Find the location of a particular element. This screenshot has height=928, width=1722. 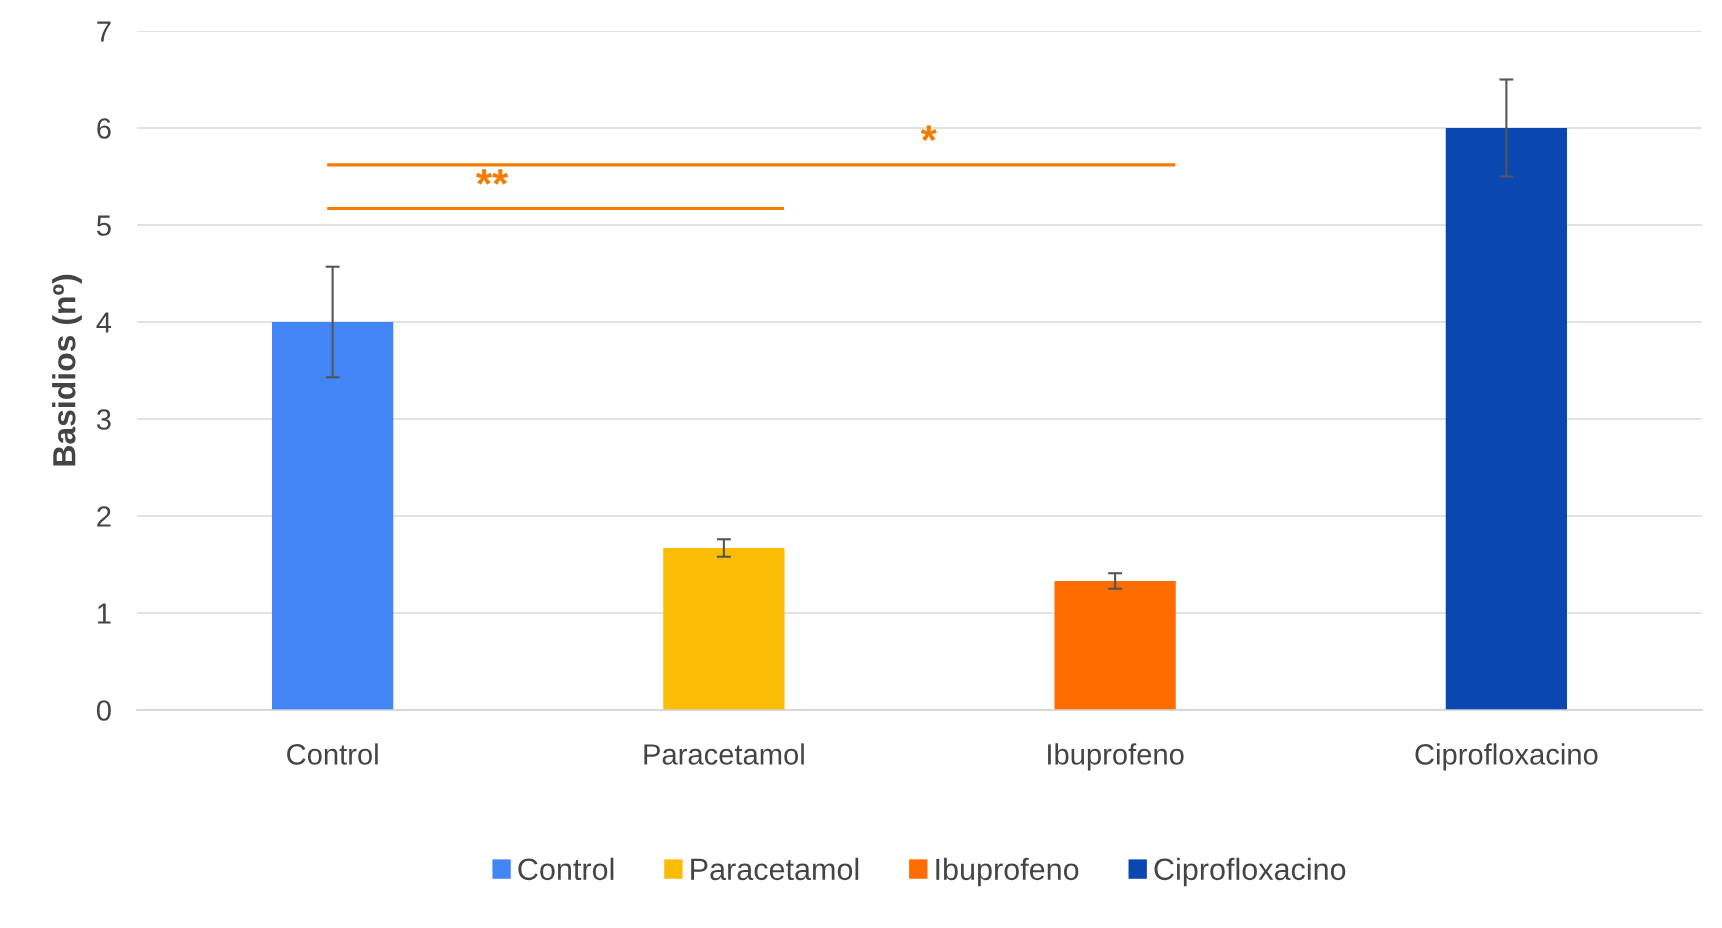

y-tick-label: 1 is located at coordinates (104, 613).